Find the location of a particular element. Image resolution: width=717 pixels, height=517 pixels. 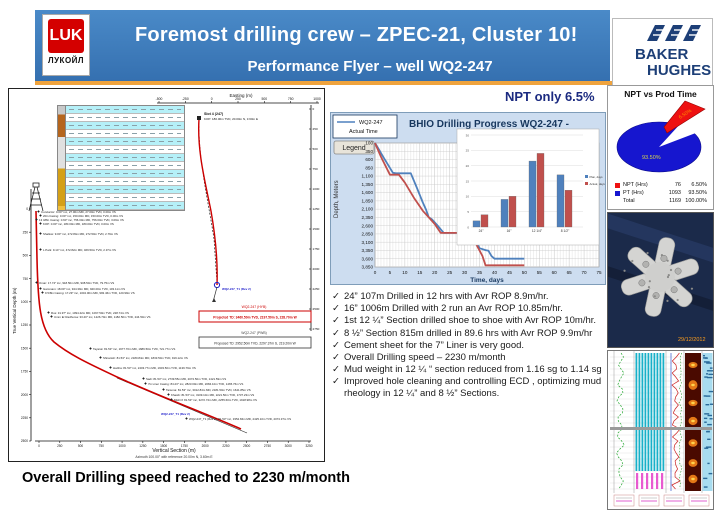

chart-legend-box: WQ2-247 Actual Time is located at coordinates (365, 126).